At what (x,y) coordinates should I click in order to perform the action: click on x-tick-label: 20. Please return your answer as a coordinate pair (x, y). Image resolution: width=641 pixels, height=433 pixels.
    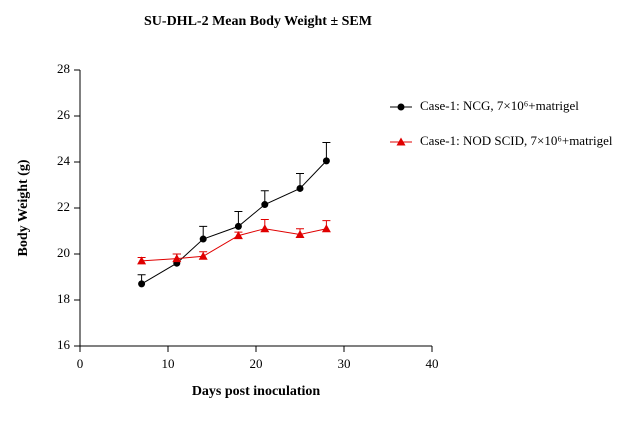
    Looking at the image, I should click on (256, 363).